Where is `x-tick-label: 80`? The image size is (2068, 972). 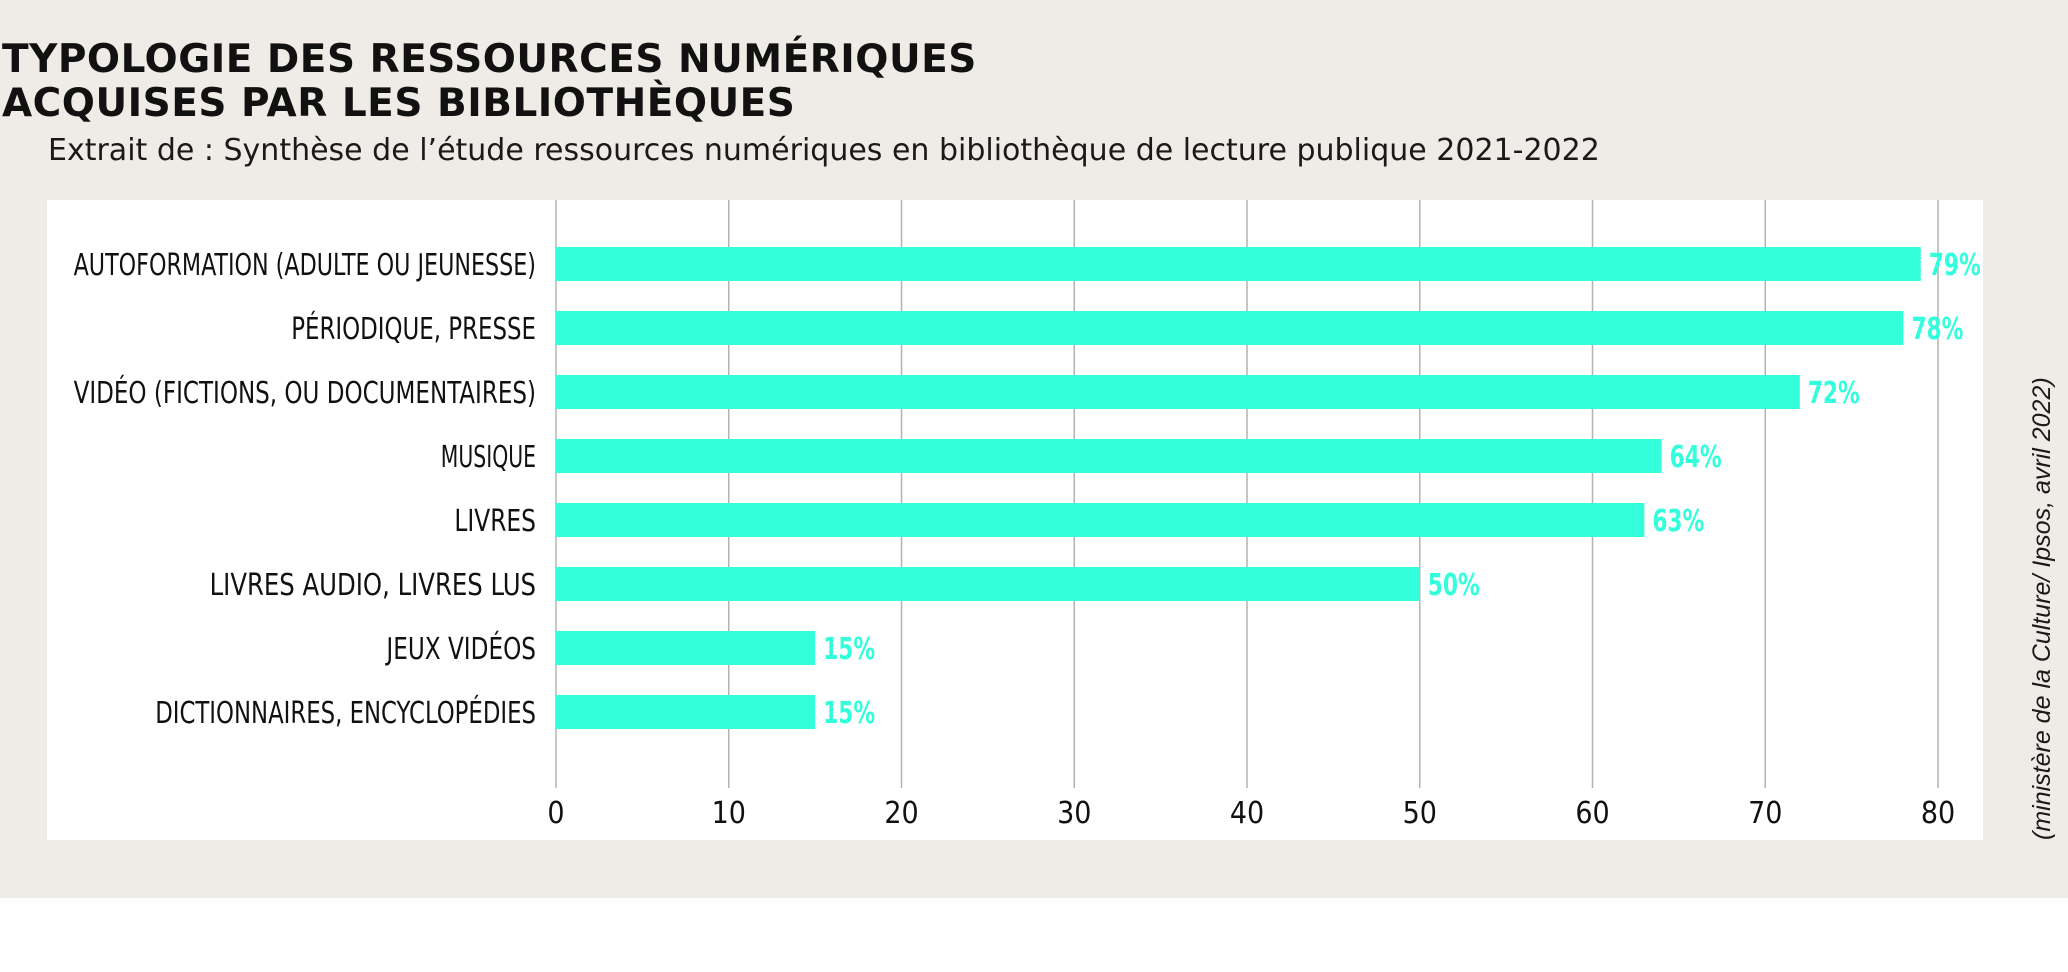 x-tick-label: 80 is located at coordinates (1938, 813).